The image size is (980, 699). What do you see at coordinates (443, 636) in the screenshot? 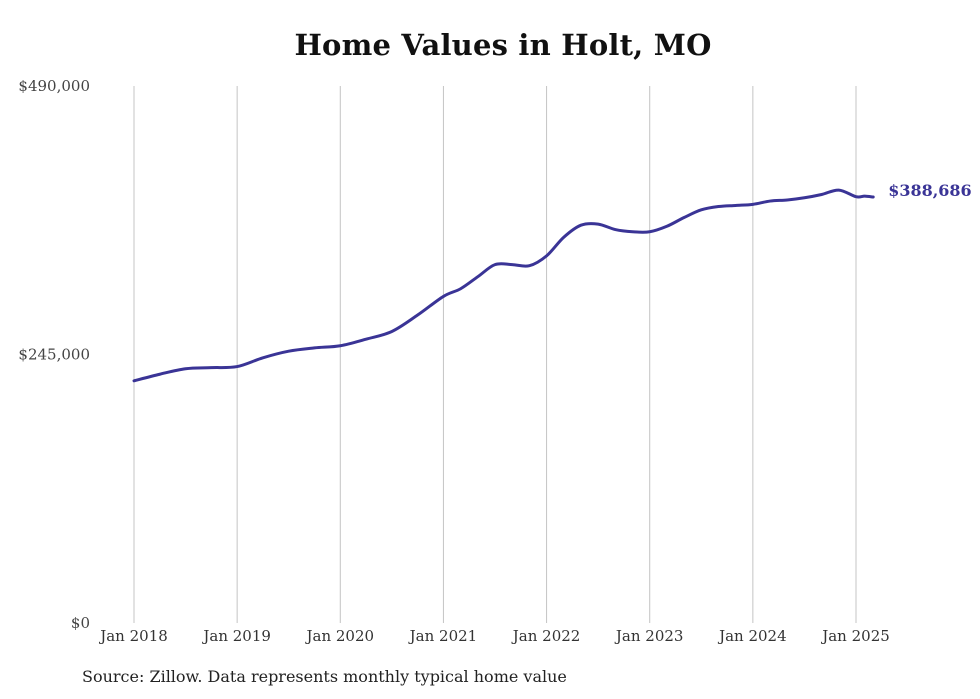
I see `x-tick-label: Jan 2021` at bounding box center [443, 636].